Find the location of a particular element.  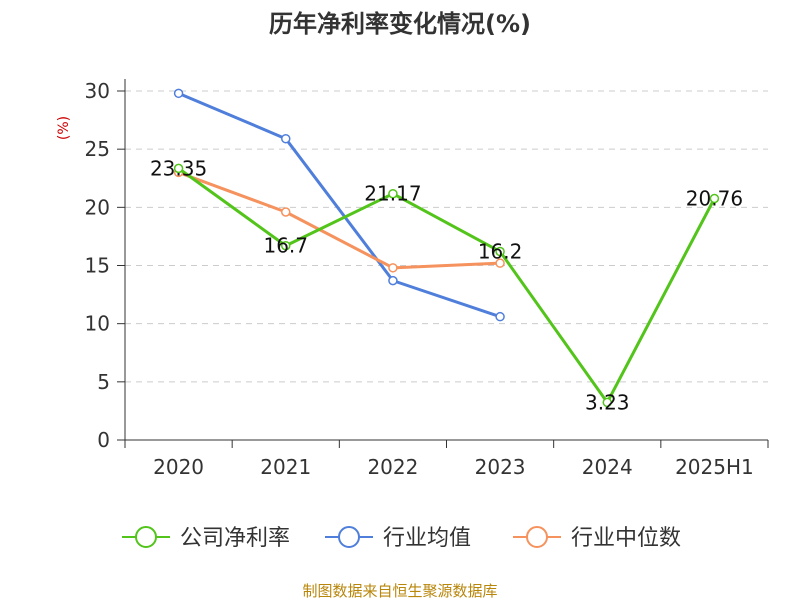

legend-label: 公司净利率 is located at coordinates (235, 538).